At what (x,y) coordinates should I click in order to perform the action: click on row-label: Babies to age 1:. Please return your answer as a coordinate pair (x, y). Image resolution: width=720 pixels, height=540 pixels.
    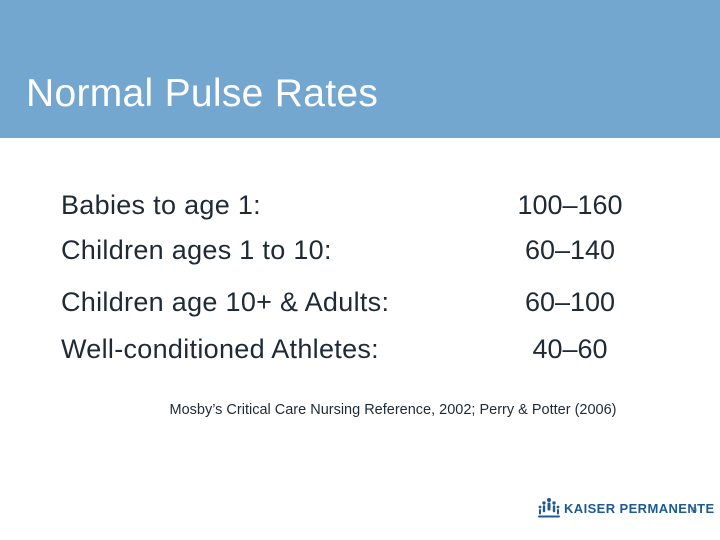
    Looking at the image, I should click on (161, 205).